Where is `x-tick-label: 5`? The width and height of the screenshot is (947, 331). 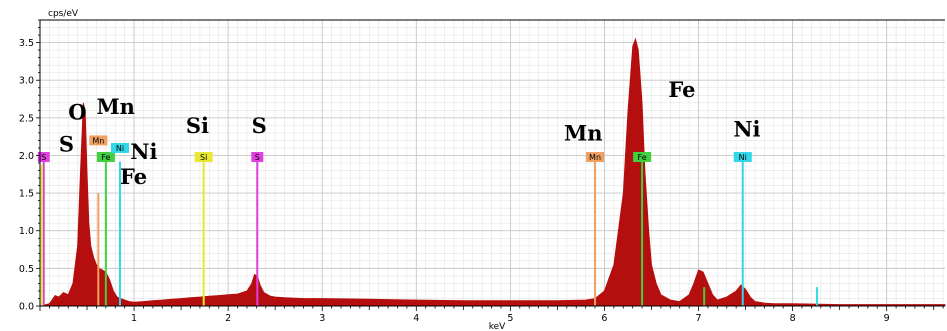
x-tick-label: 5 is located at coordinates (510, 318).